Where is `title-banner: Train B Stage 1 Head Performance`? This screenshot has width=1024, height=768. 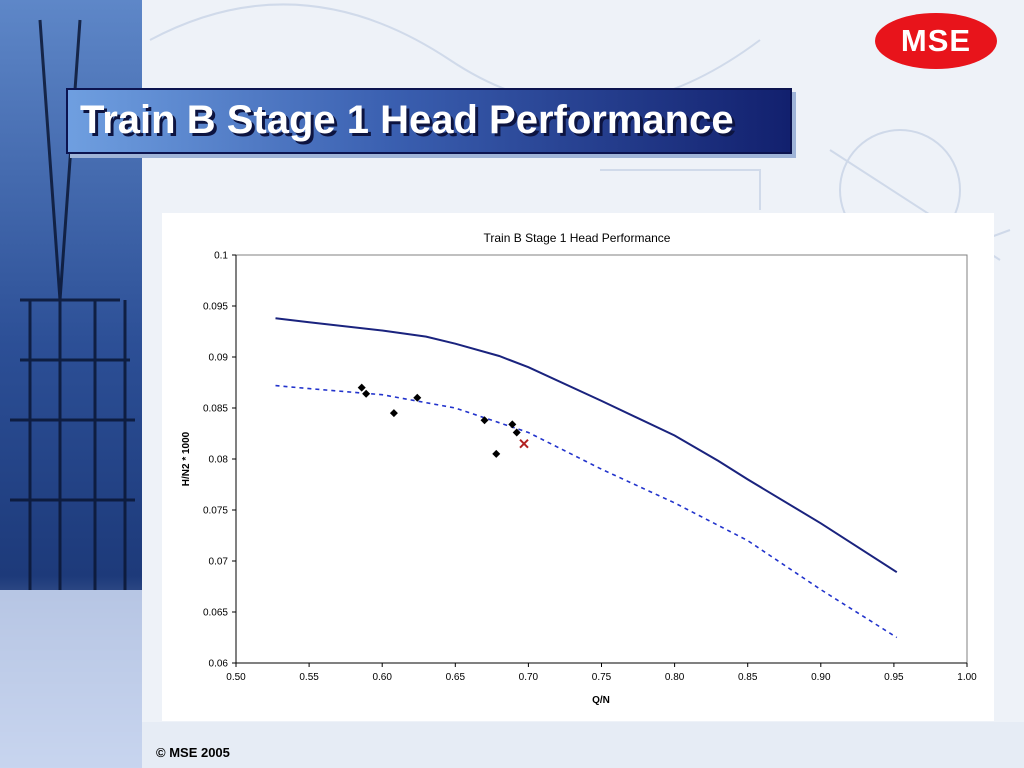
title-banner: Train B Stage 1 Head Performance is located at coordinates (429, 121).